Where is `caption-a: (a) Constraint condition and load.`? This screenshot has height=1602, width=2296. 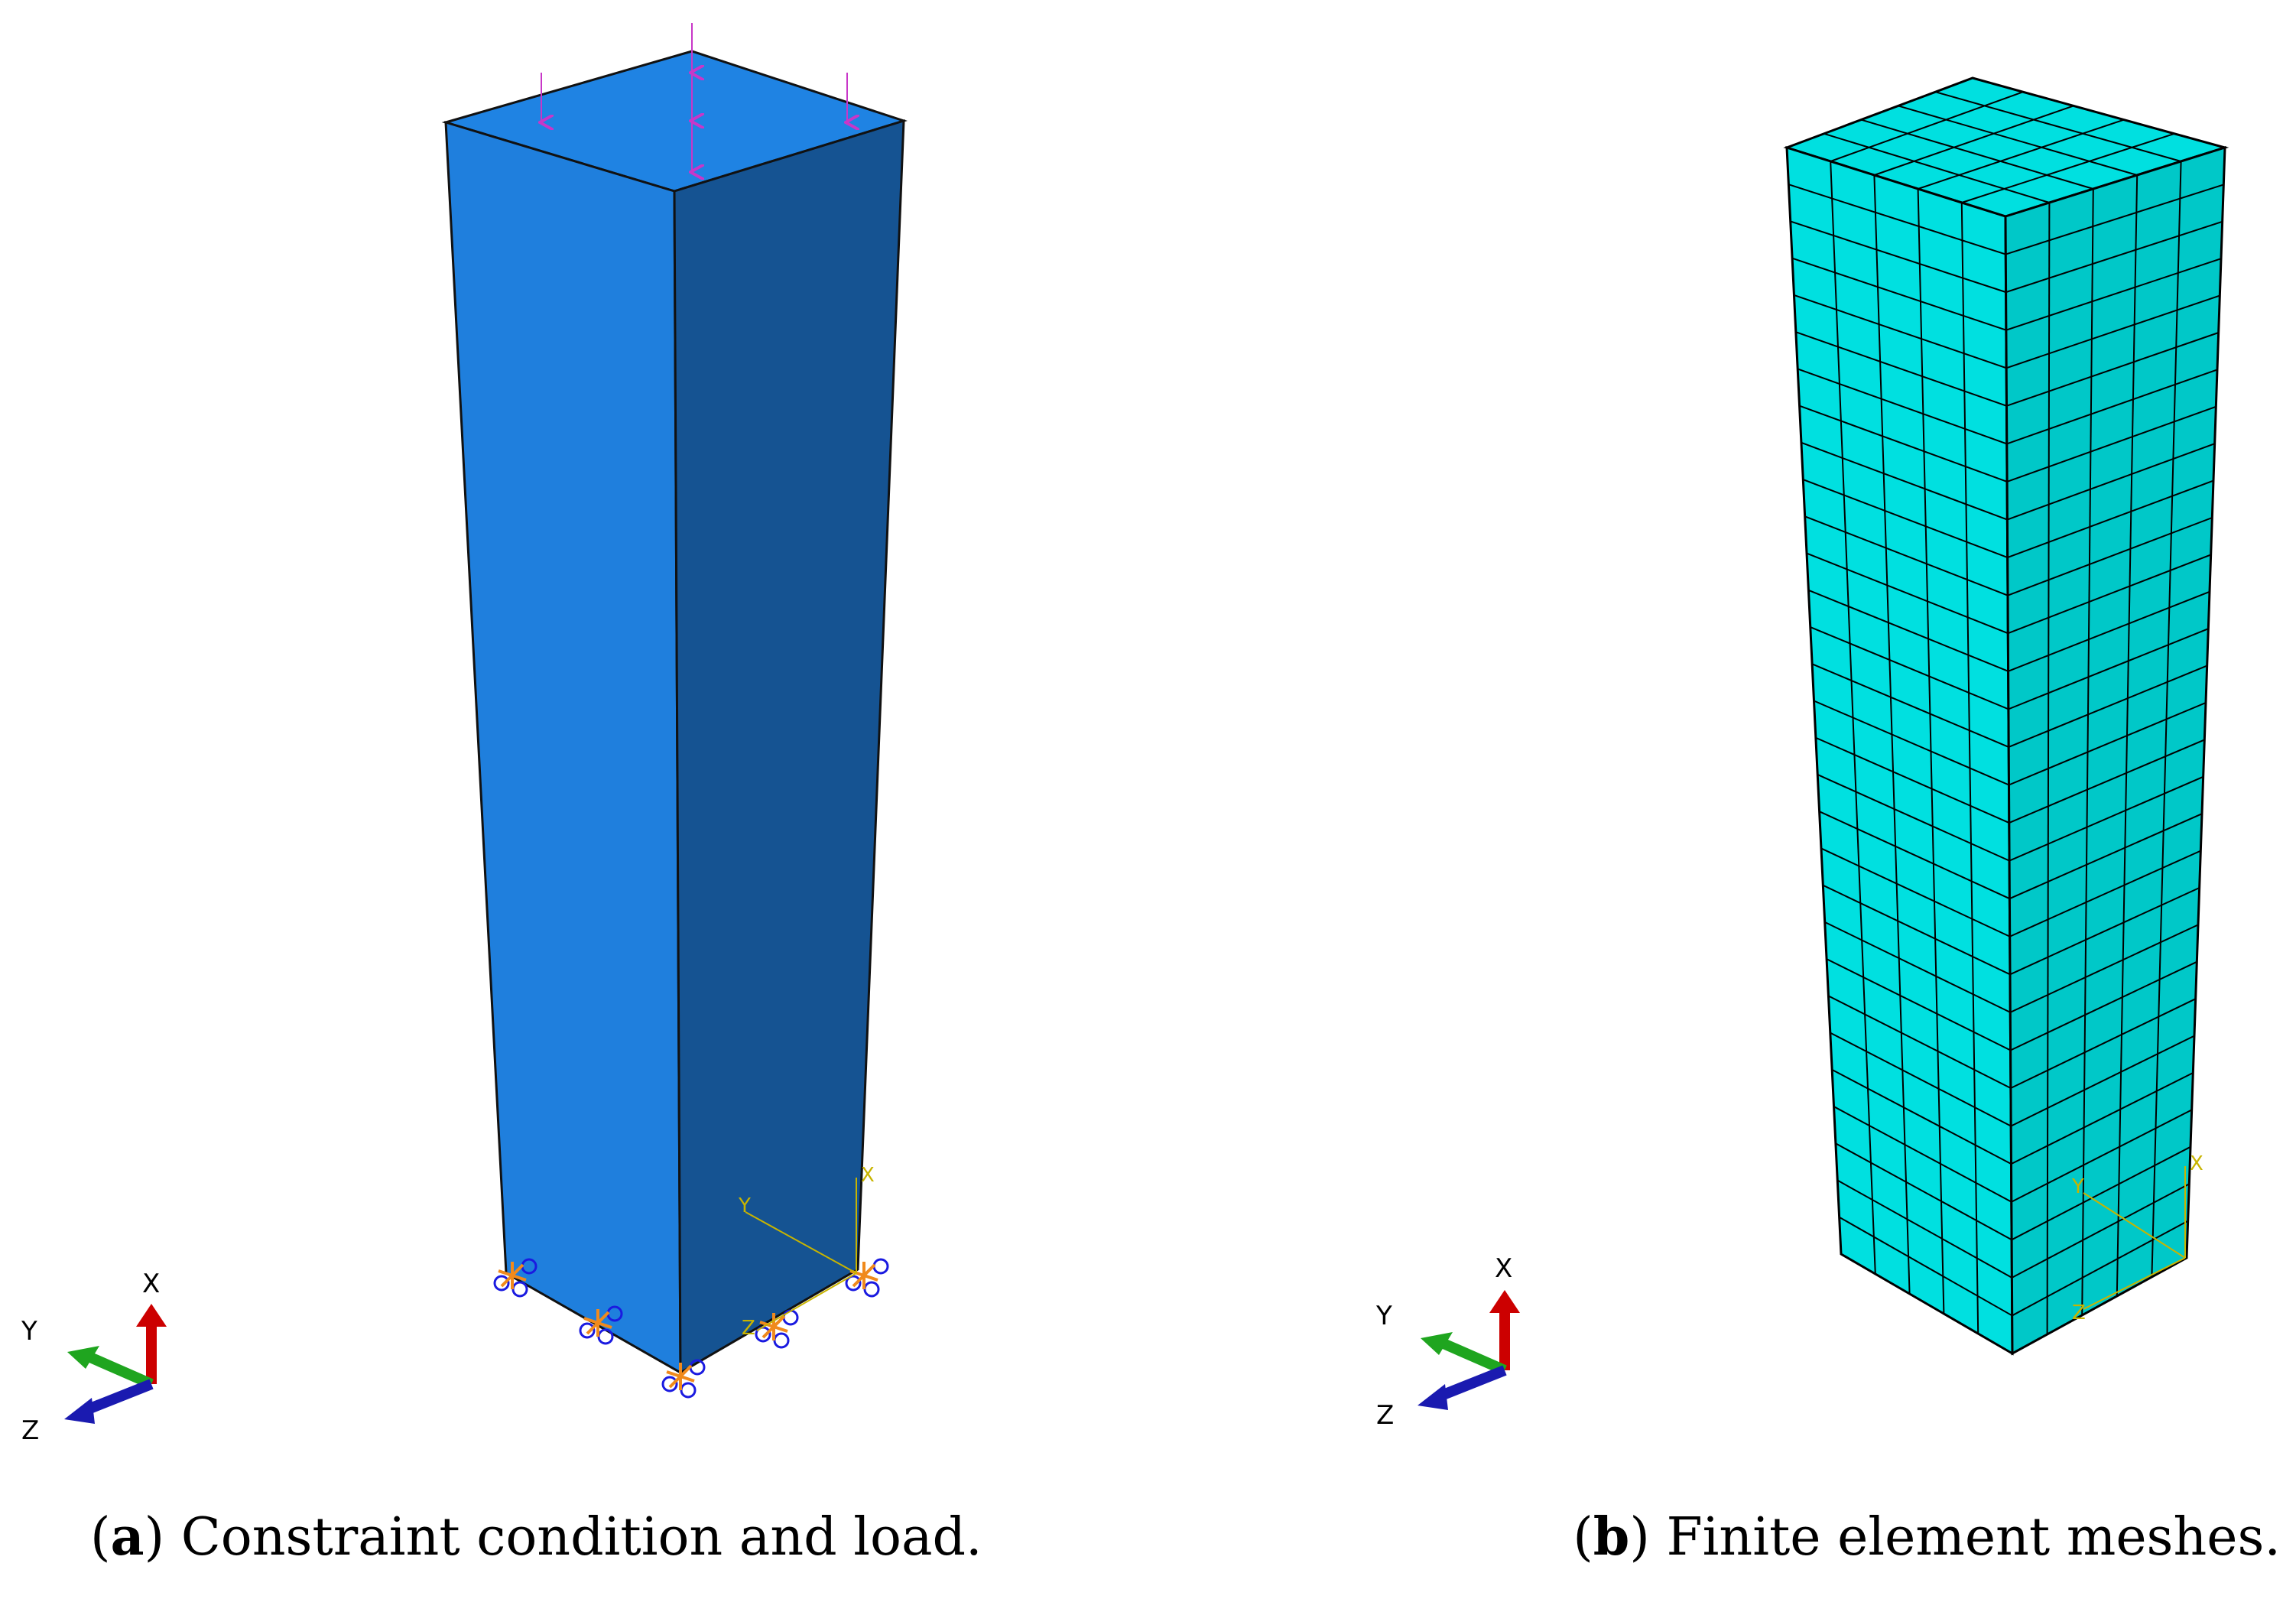 caption-a: (a) Constraint condition and load. is located at coordinates (536, 1537).